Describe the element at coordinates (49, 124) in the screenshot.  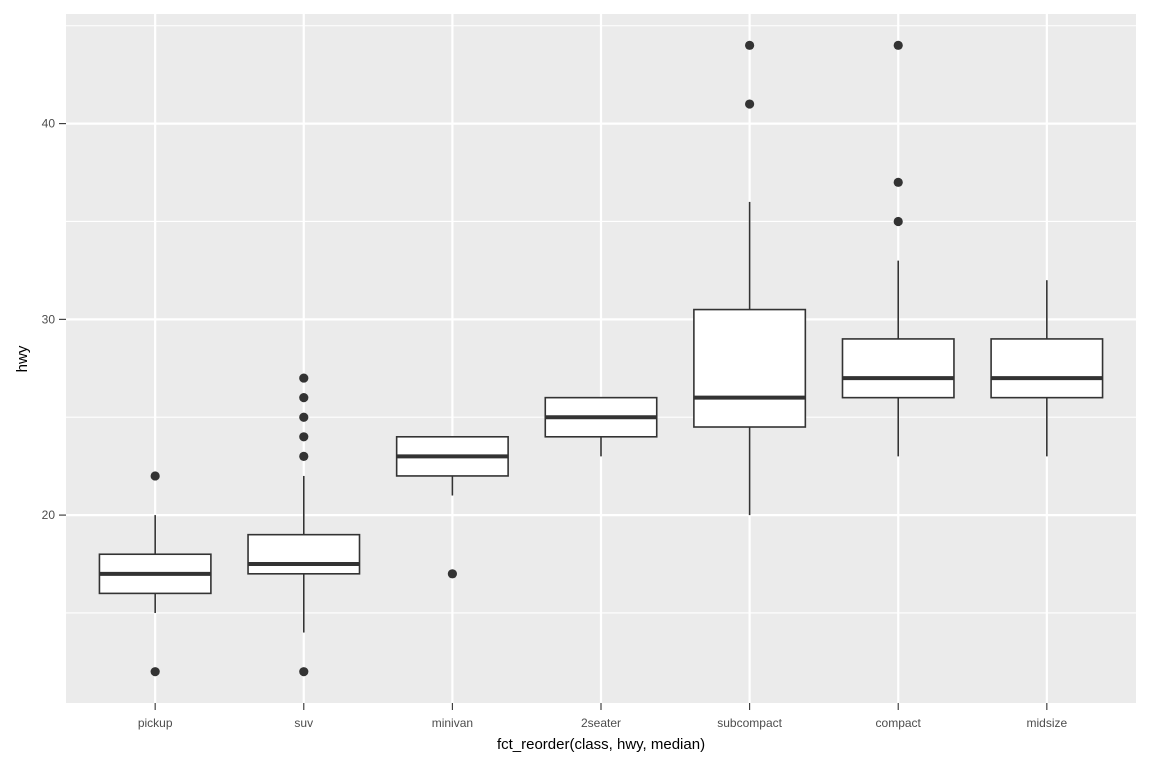
I see `y-tick-label: 40` at that location.